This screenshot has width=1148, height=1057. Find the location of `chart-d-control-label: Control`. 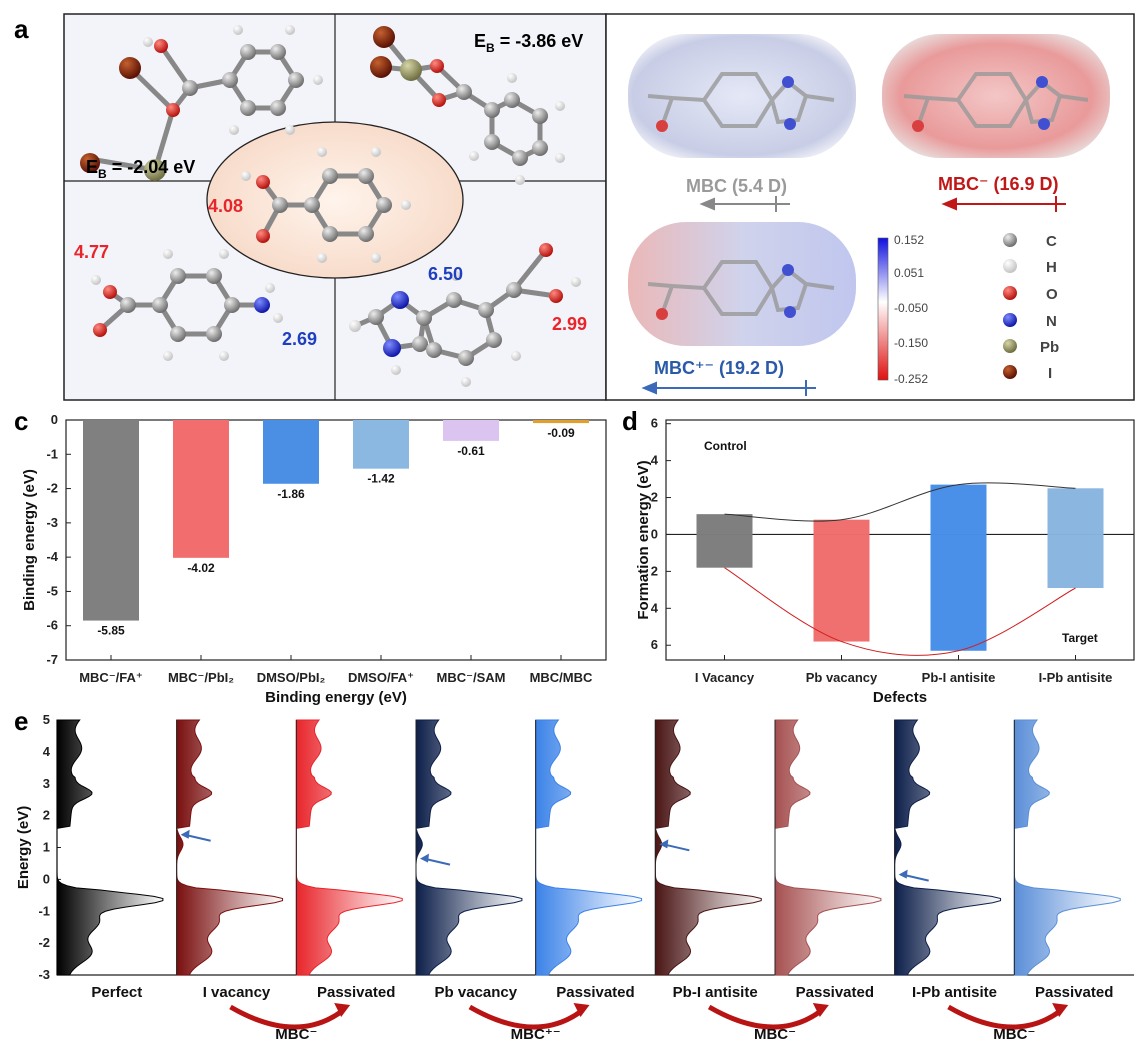

chart-d-control-label: Control is located at coordinates (725, 446).